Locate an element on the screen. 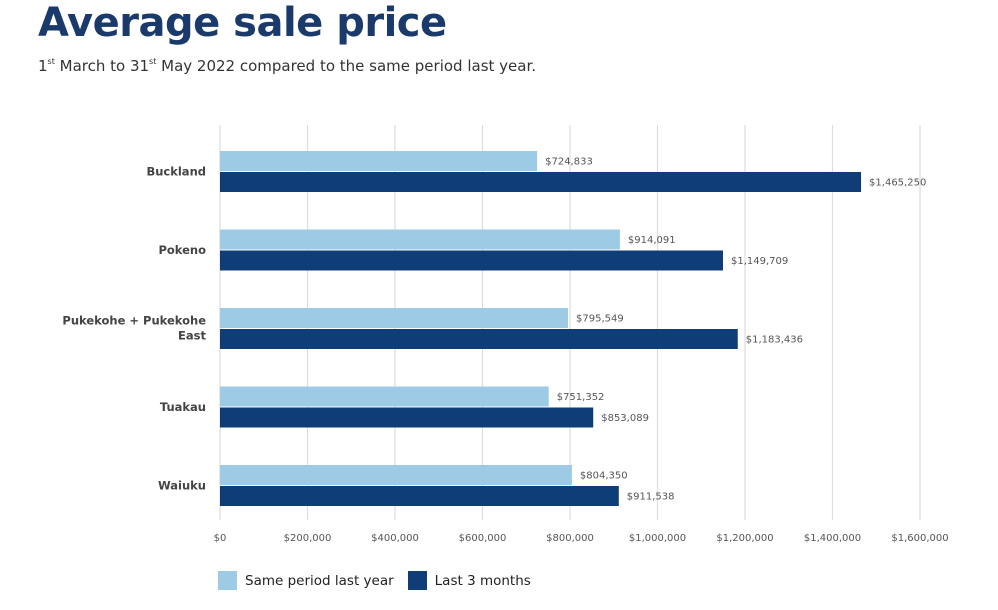 The image size is (998, 610). subtitle-text: March to 31 is located at coordinates (102, 66).